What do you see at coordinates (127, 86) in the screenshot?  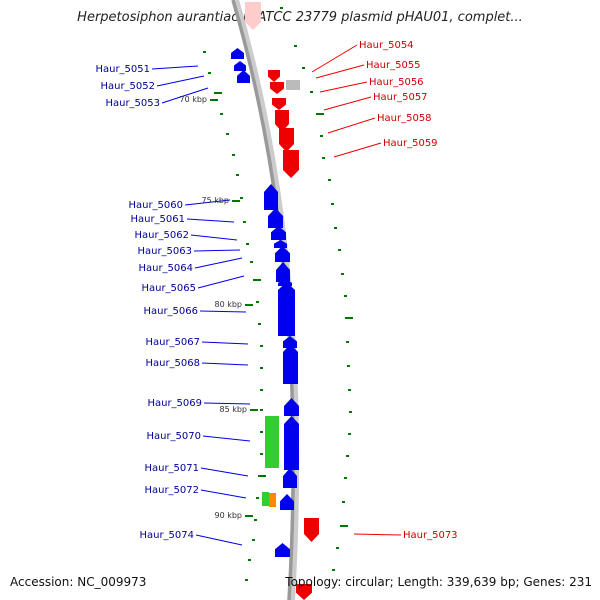 I see `gene-label: Haur_5052` at bounding box center [127, 86].